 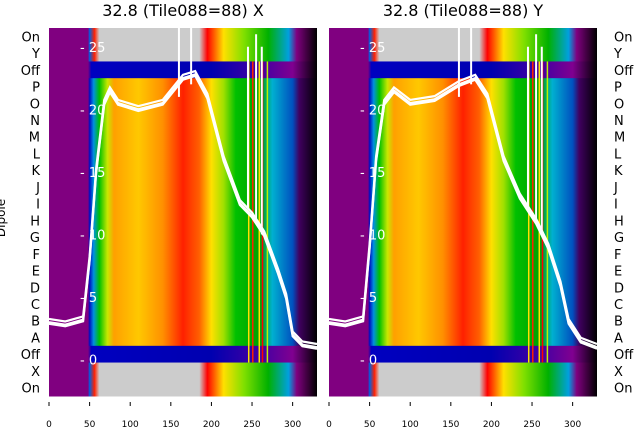 What do you see at coordinates (463, 321) in the screenshot?
I see `heatmap-row-b` at bounding box center [463, 321].